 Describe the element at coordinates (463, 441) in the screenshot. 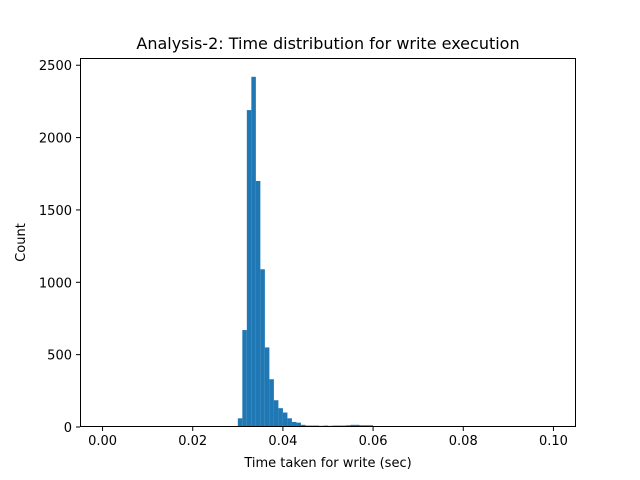

I see `x-tick-label: 0.08` at that location.